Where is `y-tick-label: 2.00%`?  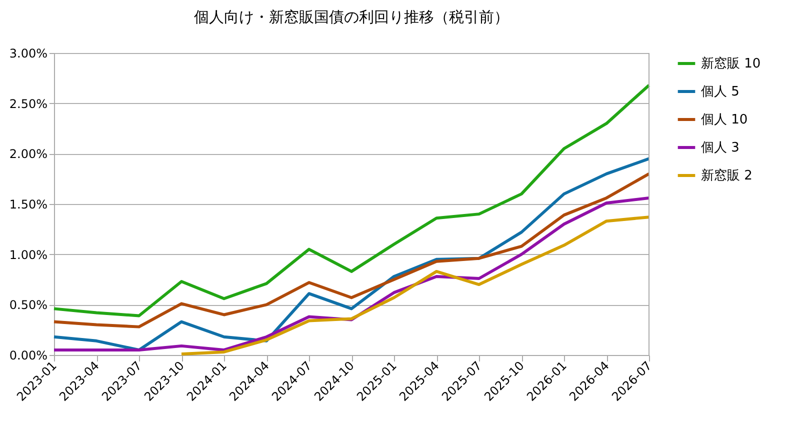
y-tick-label: 2.00% is located at coordinates (28, 154).